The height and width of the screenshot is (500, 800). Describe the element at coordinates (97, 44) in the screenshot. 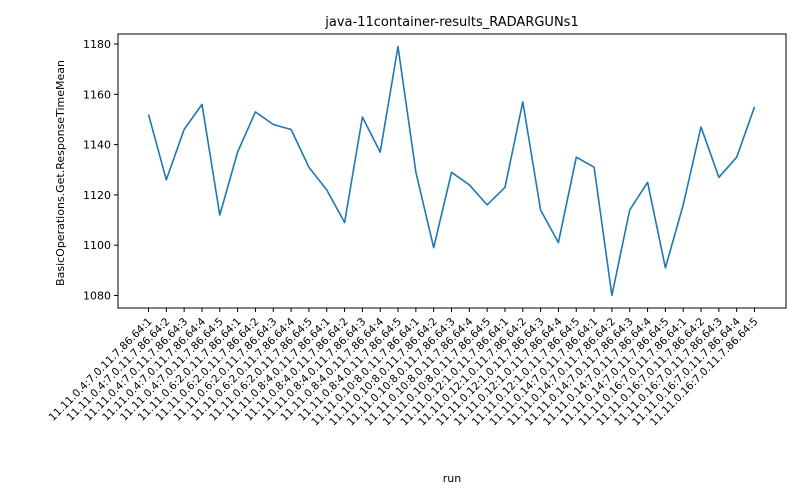

I see `y-tick-label: 1180` at that location.